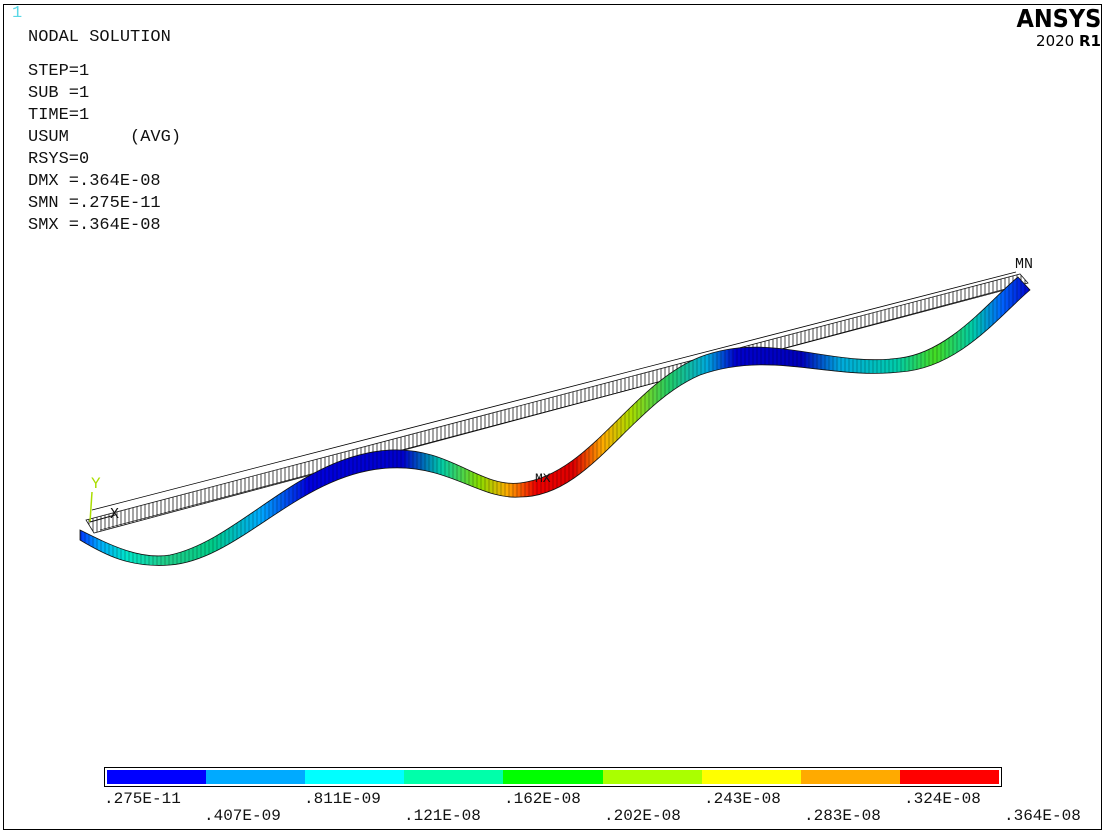 This screenshot has width=1113, height=838. Describe the element at coordinates (942, 799) in the screenshot. I see `legend-tick-9: .324E-08` at that location.